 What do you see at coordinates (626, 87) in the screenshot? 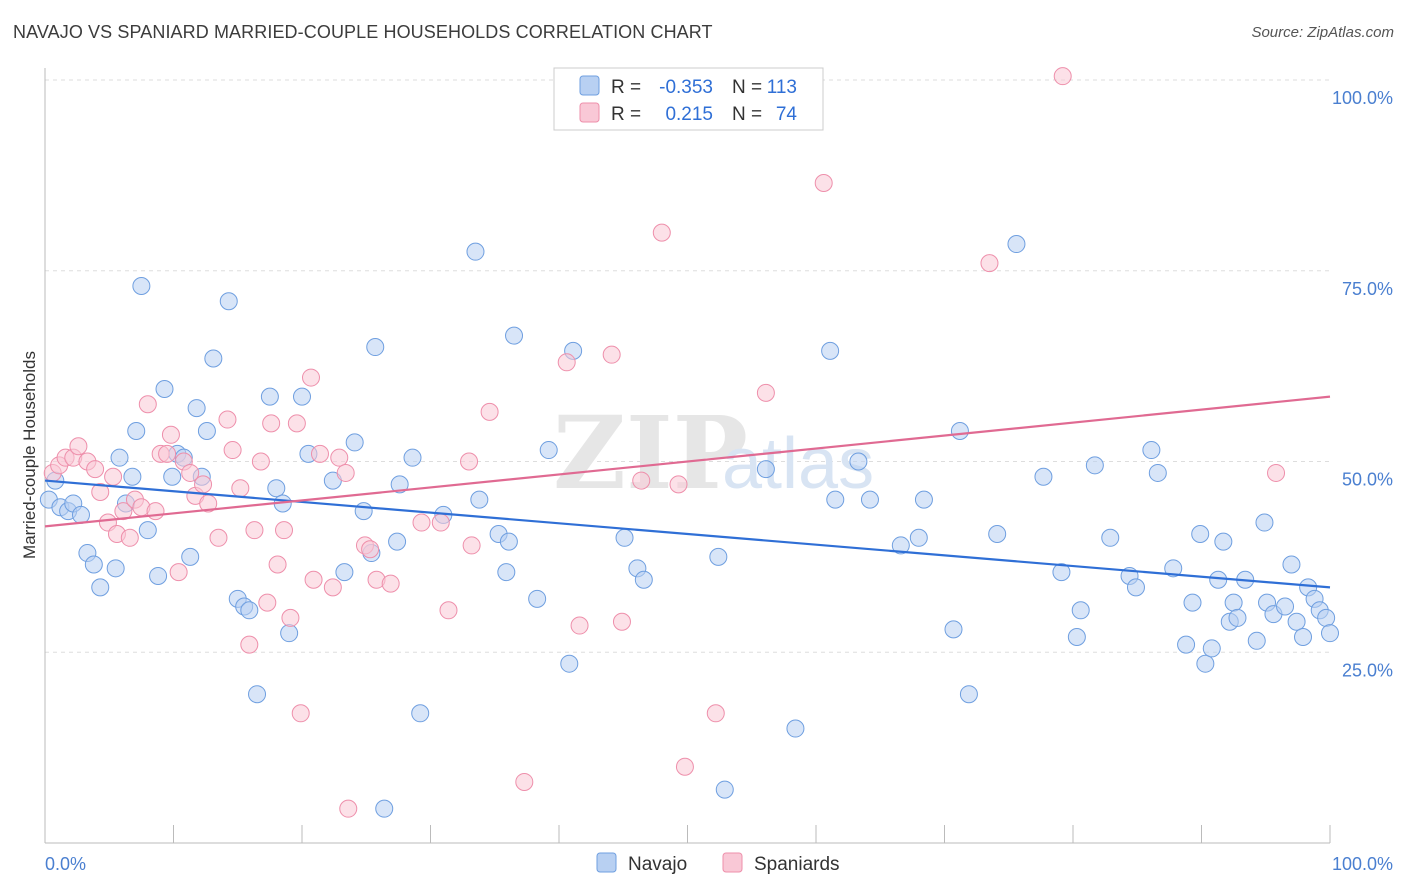
I see `legend-r-label-navajo: R =` at bounding box center [626, 87].